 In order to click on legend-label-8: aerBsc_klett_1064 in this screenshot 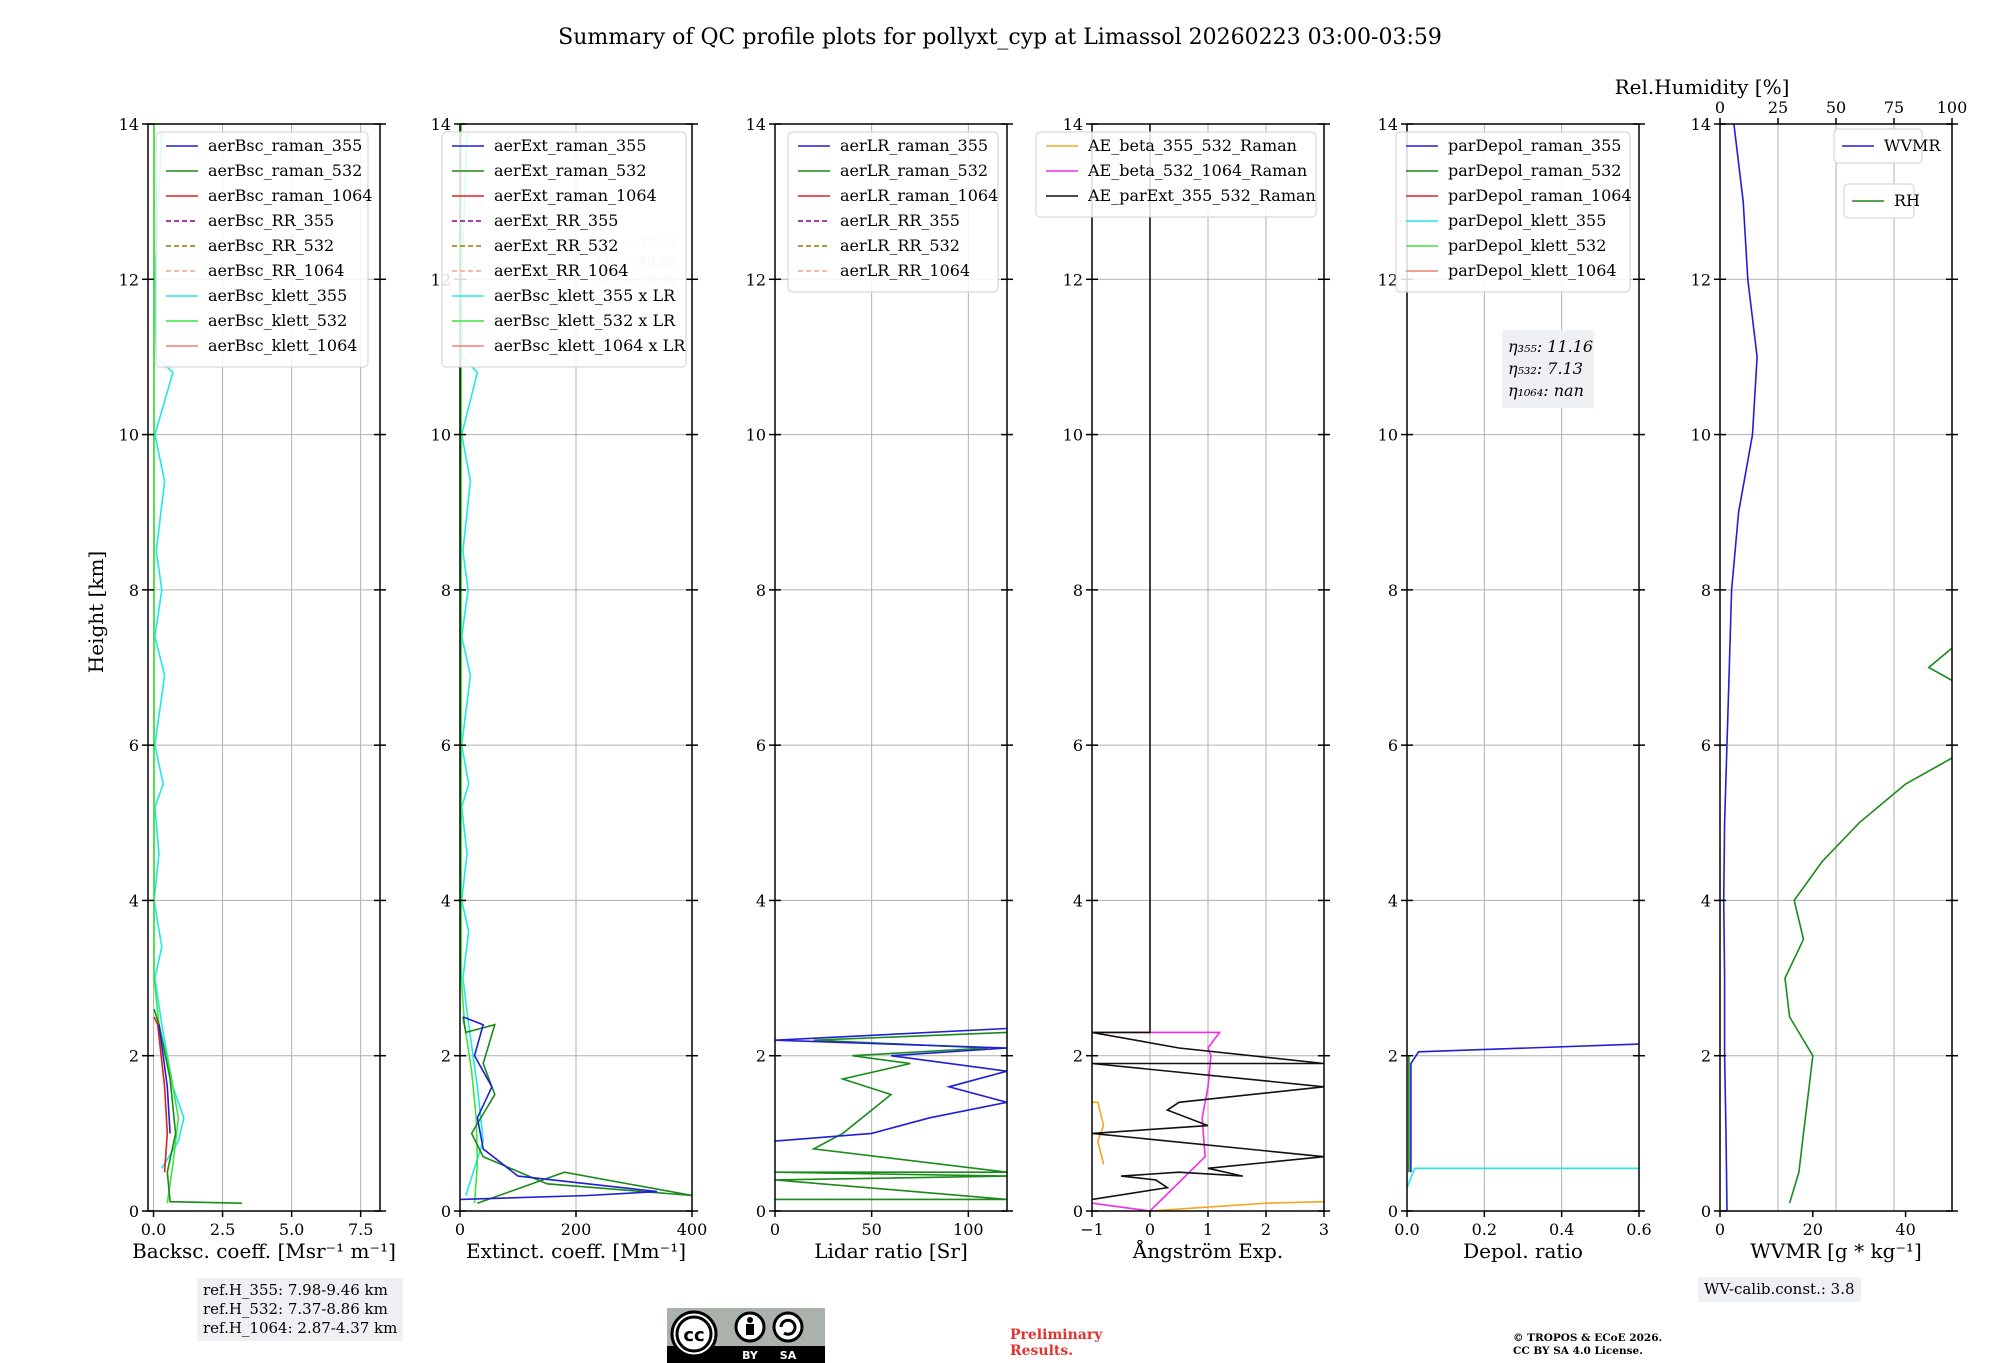, I will do `click(282, 345)`.